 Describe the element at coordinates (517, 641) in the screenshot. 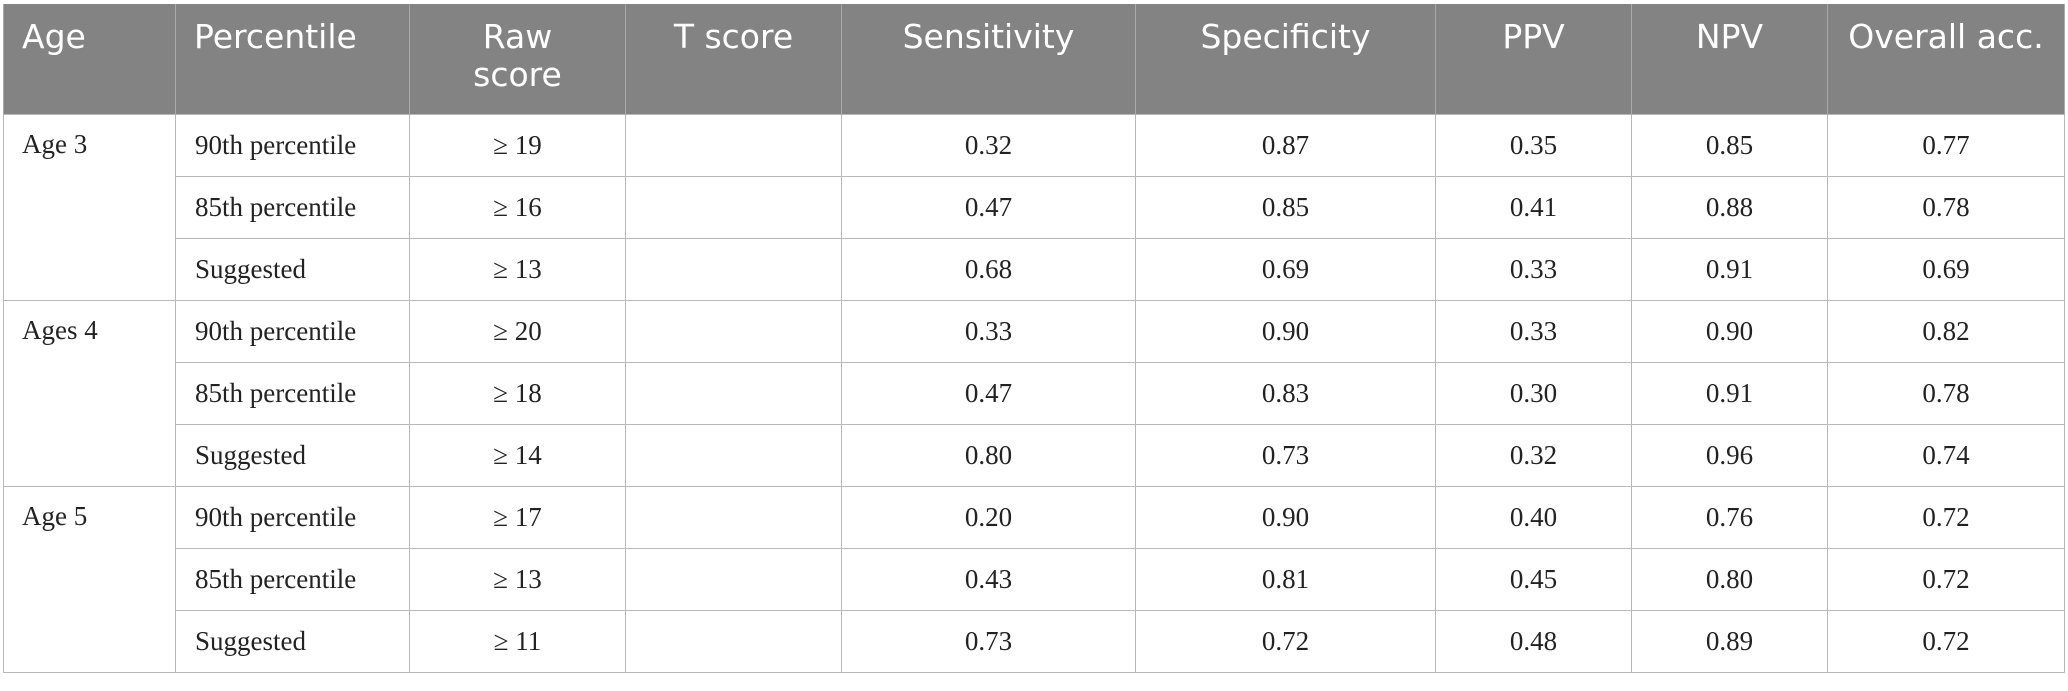

I see `raw-score-cell: ≥ 11` at that location.